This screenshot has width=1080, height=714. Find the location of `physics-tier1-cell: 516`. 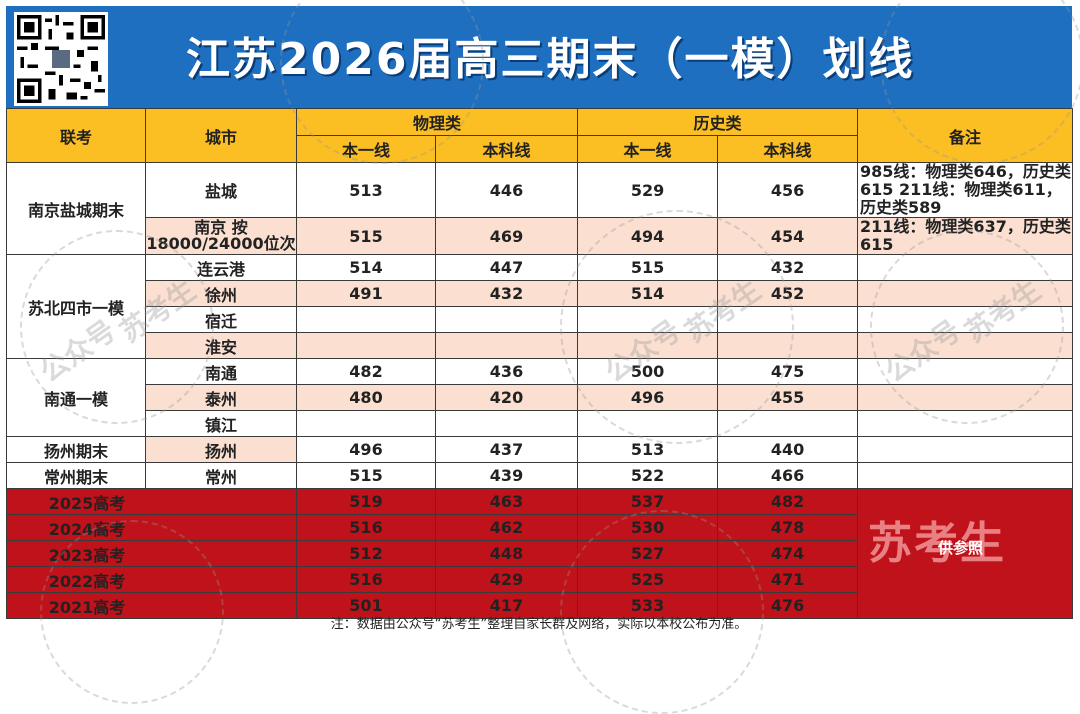

physics-tier1-cell: 516 is located at coordinates (366, 579).